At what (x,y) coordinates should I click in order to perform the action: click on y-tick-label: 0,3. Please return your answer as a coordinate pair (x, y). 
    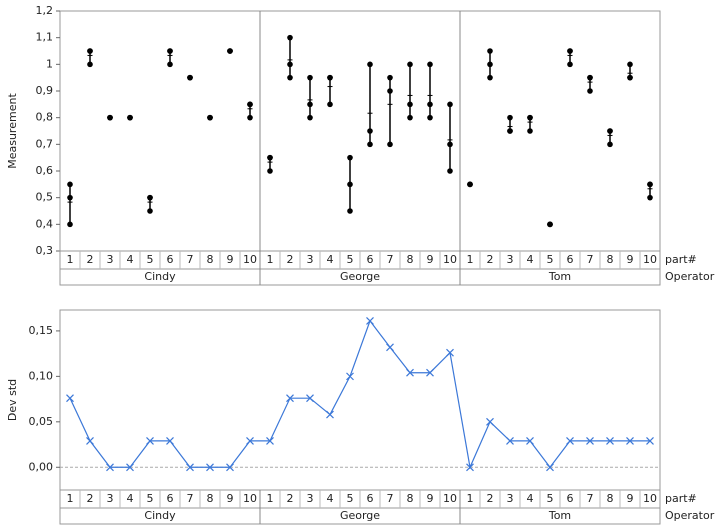
    Looking at the image, I should click on (45, 250).